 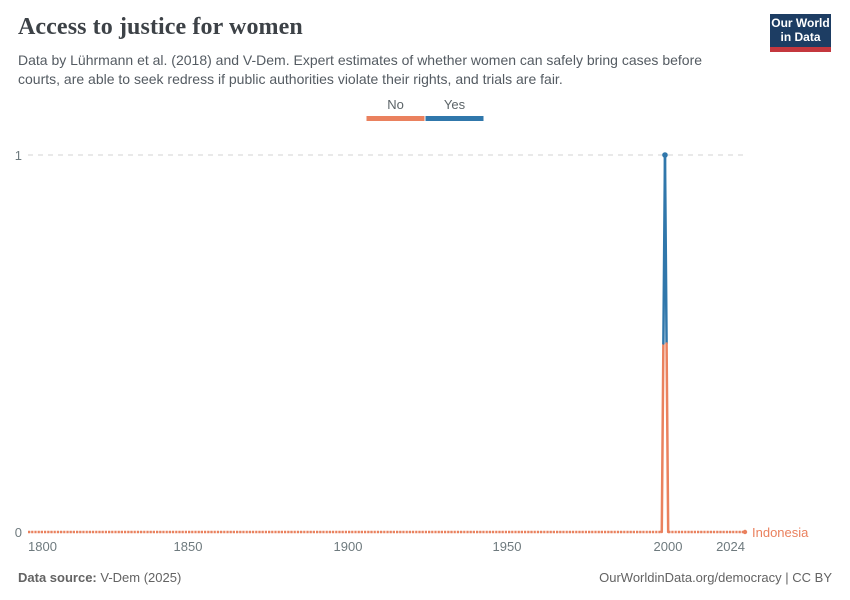 What do you see at coordinates (454, 104) in the screenshot?
I see `legend-label: Yes` at bounding box center [454, 104].